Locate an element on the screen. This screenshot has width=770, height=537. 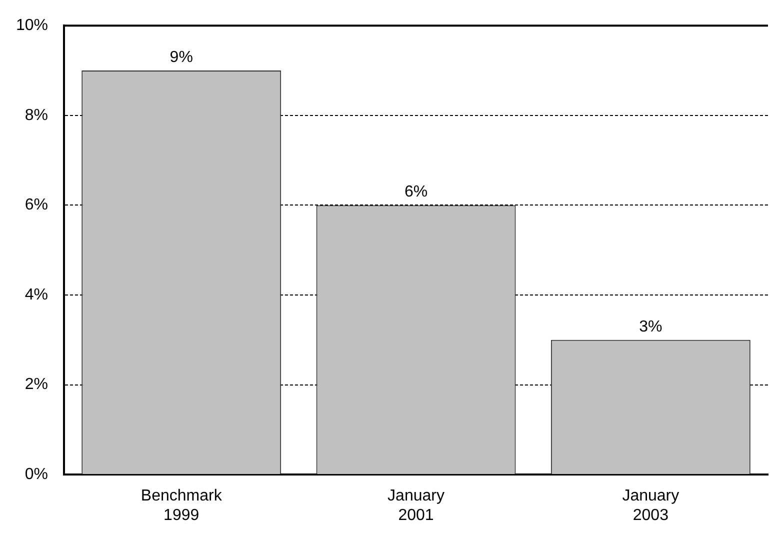
data-label: 9% is located at coordinates (181, 57).